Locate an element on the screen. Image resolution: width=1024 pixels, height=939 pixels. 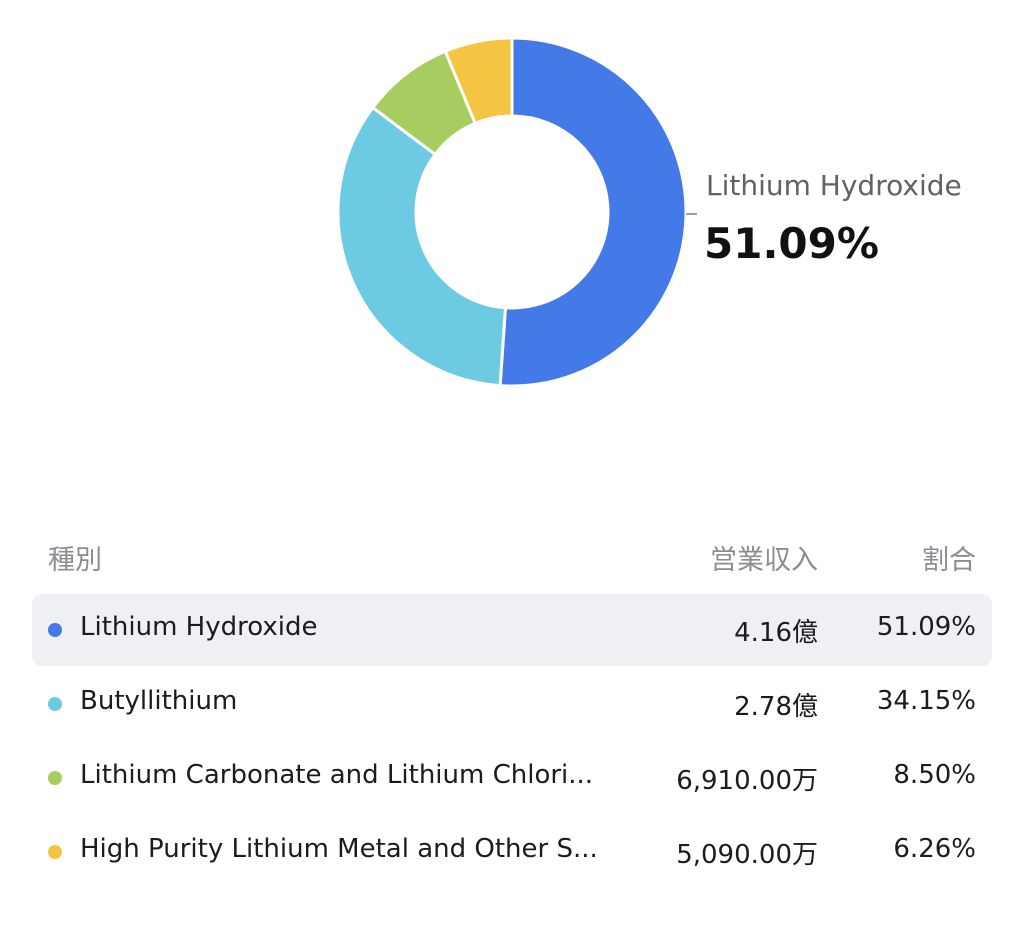
row-revenue: 2.78億 is located at coordinates (776, 707).